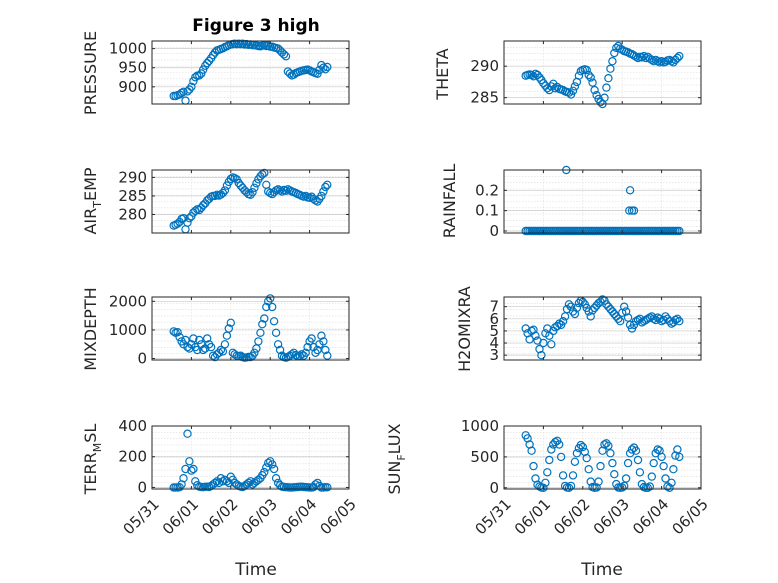  What do you see at coordinates (484, 98) in the screenshot?
I see `y-tick-label: 285` at bounding box center [484, 98].